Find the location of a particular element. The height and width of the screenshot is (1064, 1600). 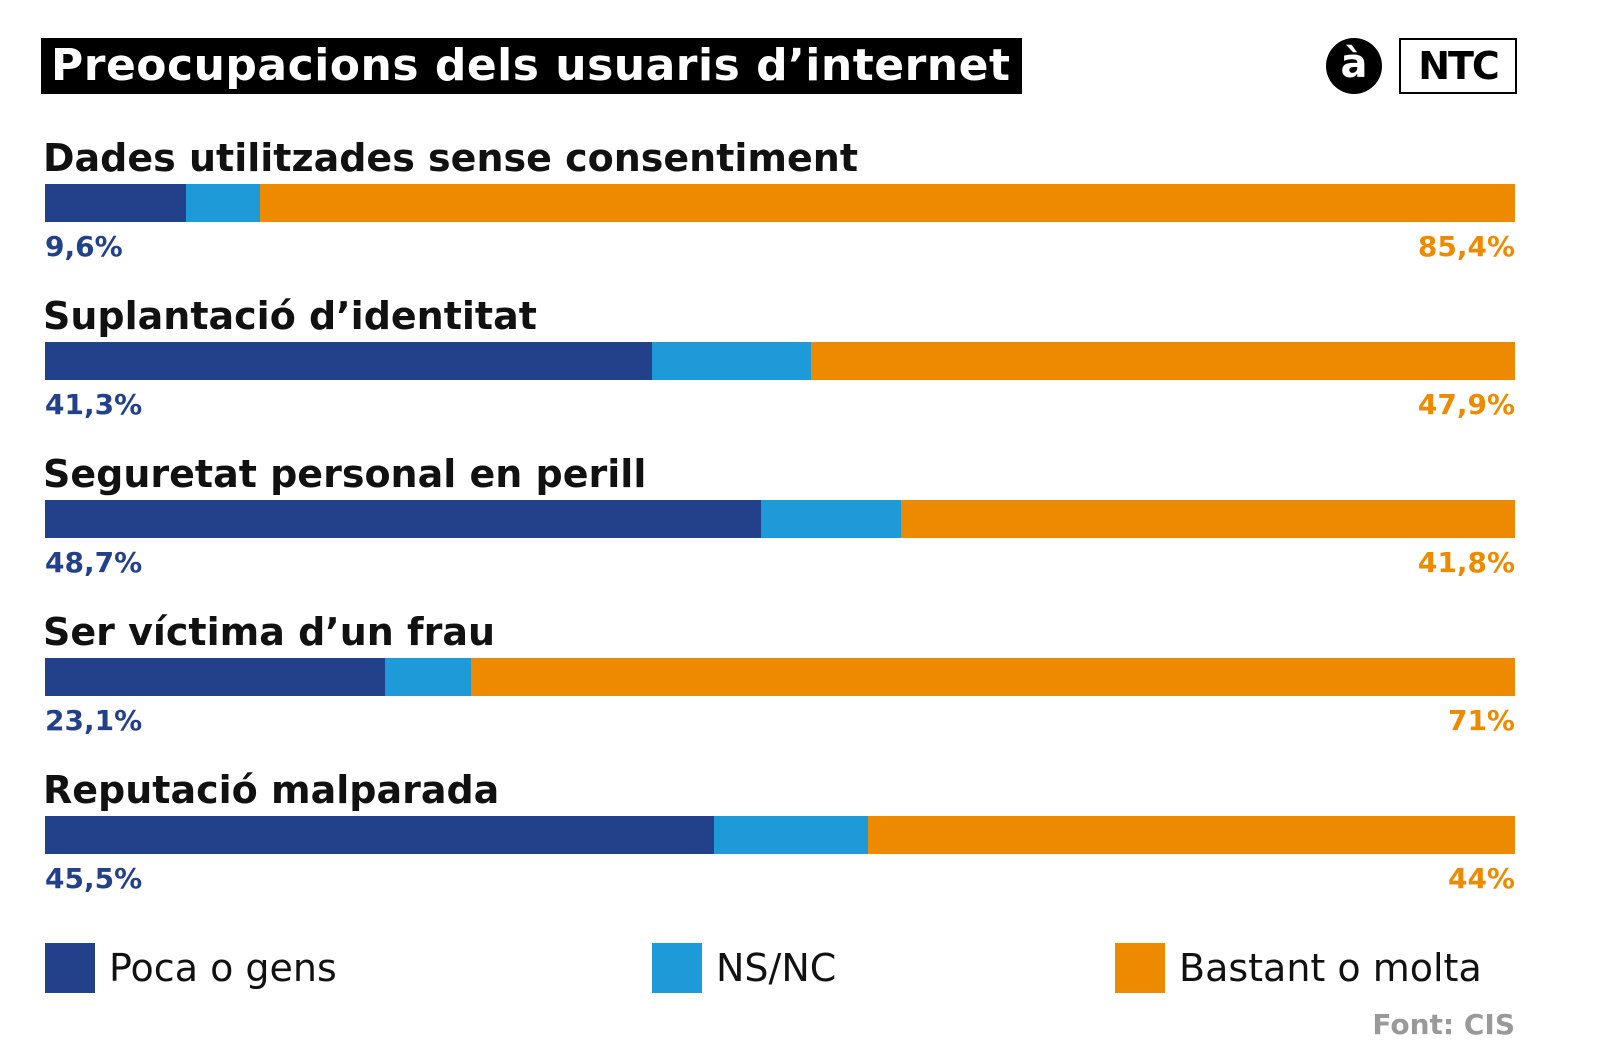

category-label: Seguretat personal en perill is located at coordinates (345, 474).